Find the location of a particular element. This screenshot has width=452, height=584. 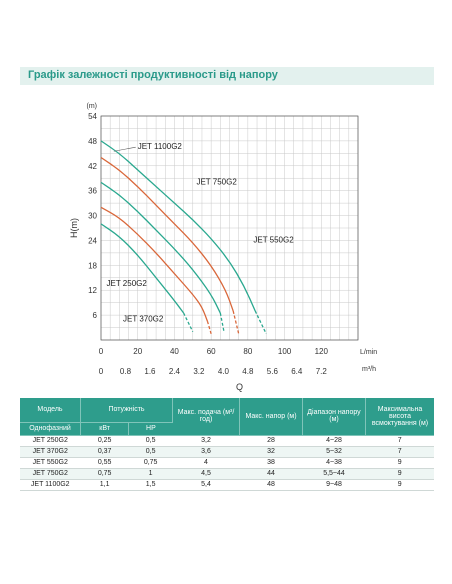

table-row: JET 250G2 0,25 0,5 3,2 28 4~28 7 is located at coordinates (227, 441).